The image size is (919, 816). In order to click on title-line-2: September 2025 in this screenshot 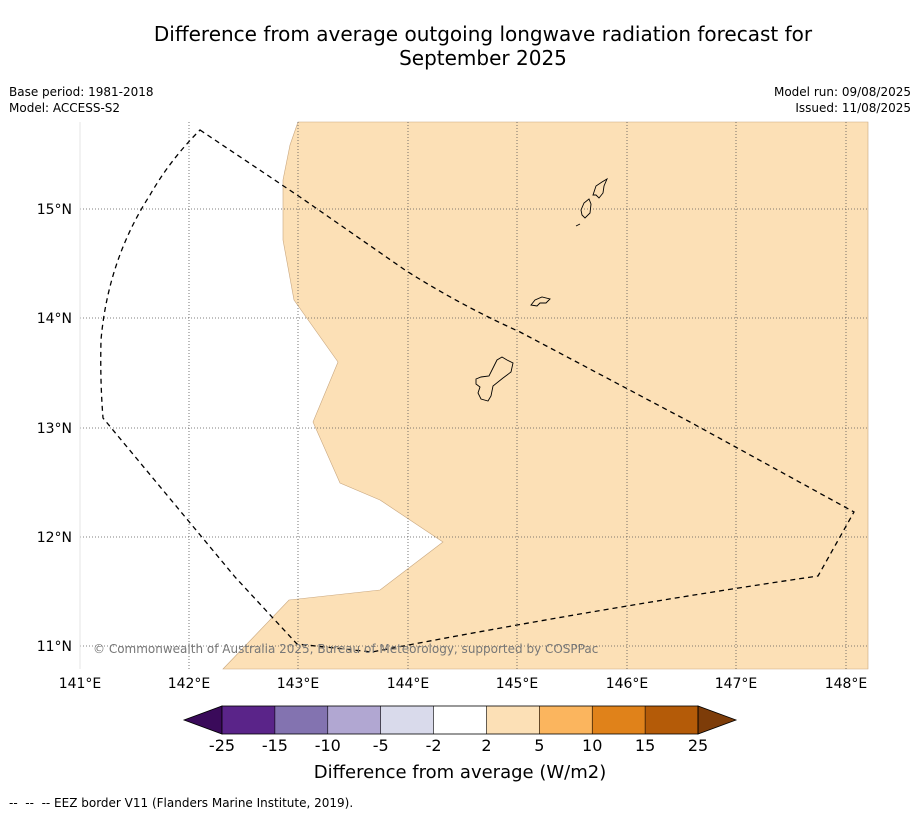, I will do `click(483, 58)`.